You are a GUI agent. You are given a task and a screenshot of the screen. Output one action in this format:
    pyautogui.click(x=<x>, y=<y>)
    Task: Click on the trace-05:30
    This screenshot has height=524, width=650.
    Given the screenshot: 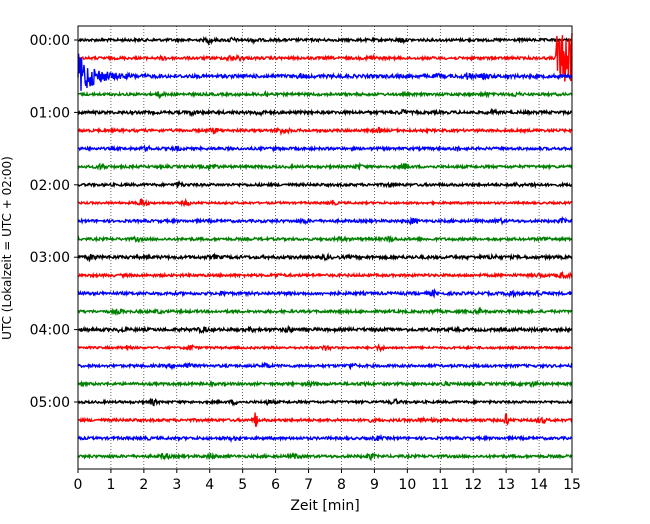 What is the action you would take?
    pyautogui.click(x=325, y=438)
    